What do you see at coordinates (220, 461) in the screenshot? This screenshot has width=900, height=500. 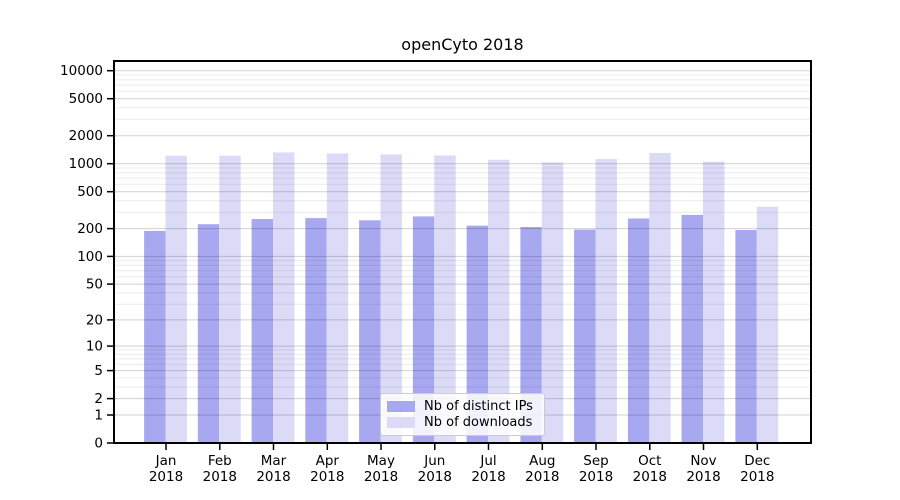 I see `x-tick-label-month: Feb` at bounding box center [220, 461].